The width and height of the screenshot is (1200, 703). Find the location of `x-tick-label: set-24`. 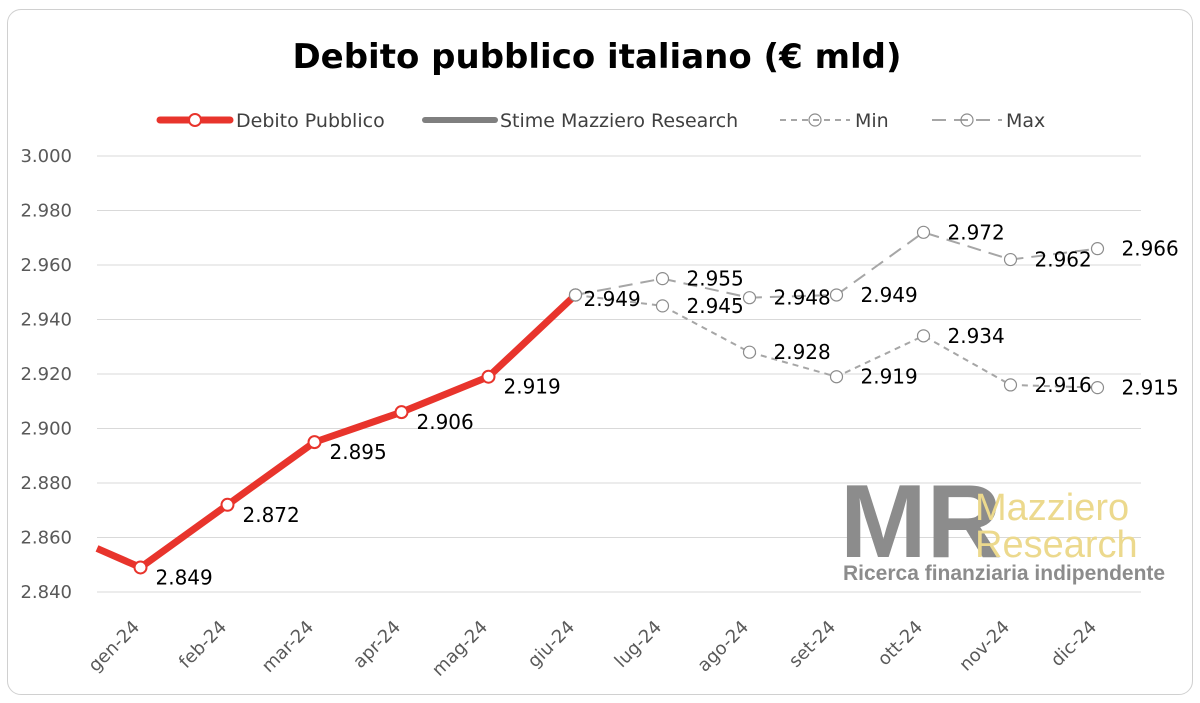

x-tick-label: set-24 is located at coordinates (812, 644).